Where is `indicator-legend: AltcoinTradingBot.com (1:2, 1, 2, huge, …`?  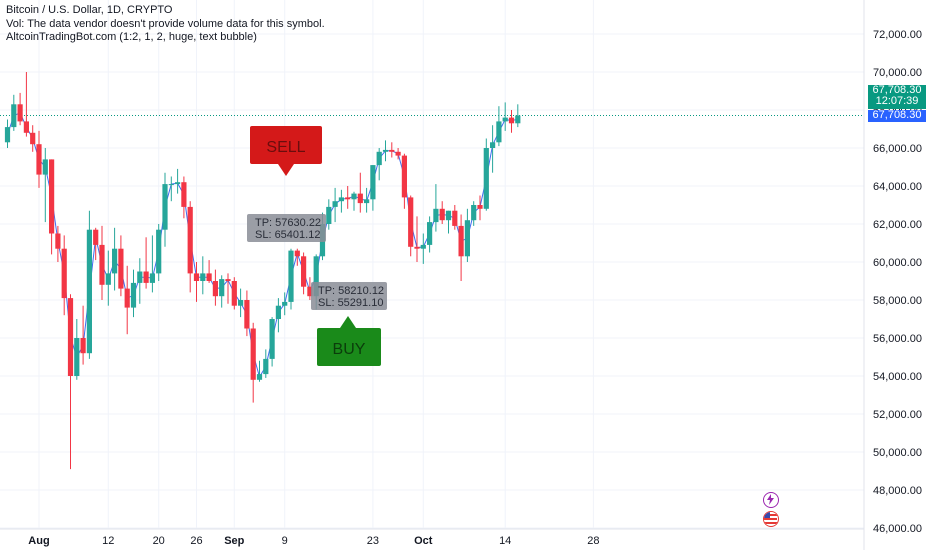
indicator-legend: AltcoinTradingBot.com (1:2, 1, 2, huge, … is located at coordinates (131, 37).